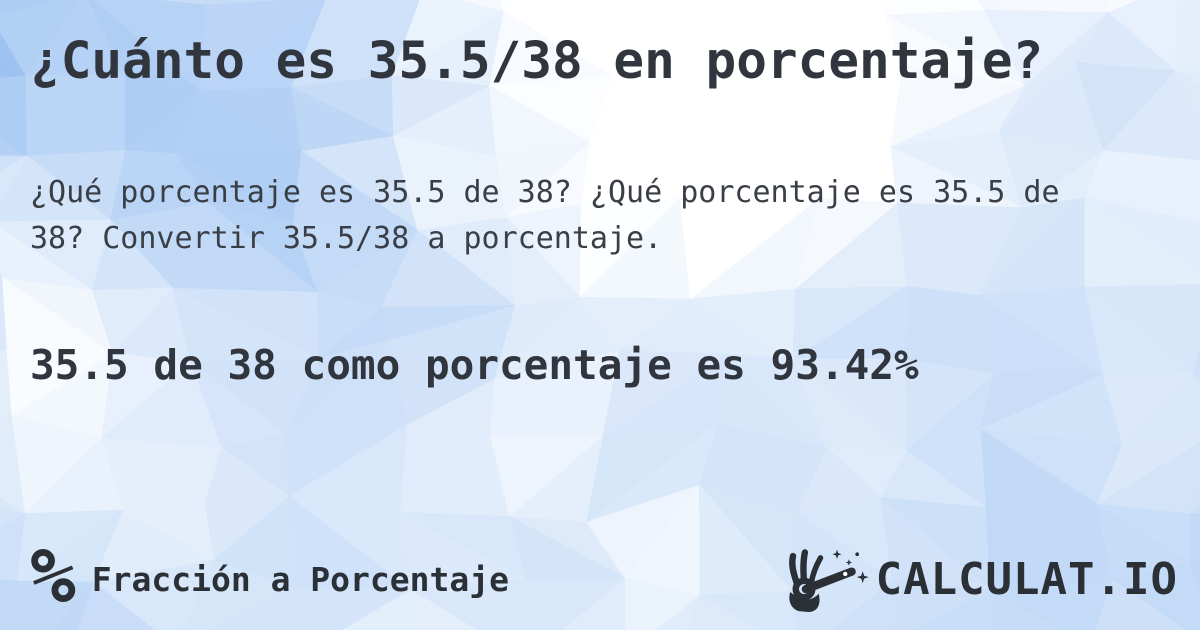 The image size is (1200, 630). What do you see at coordinates (300, 579) in the screenshot?
I see `category-label: Fracción a Porcentaje` at bounding box center [300, 579].